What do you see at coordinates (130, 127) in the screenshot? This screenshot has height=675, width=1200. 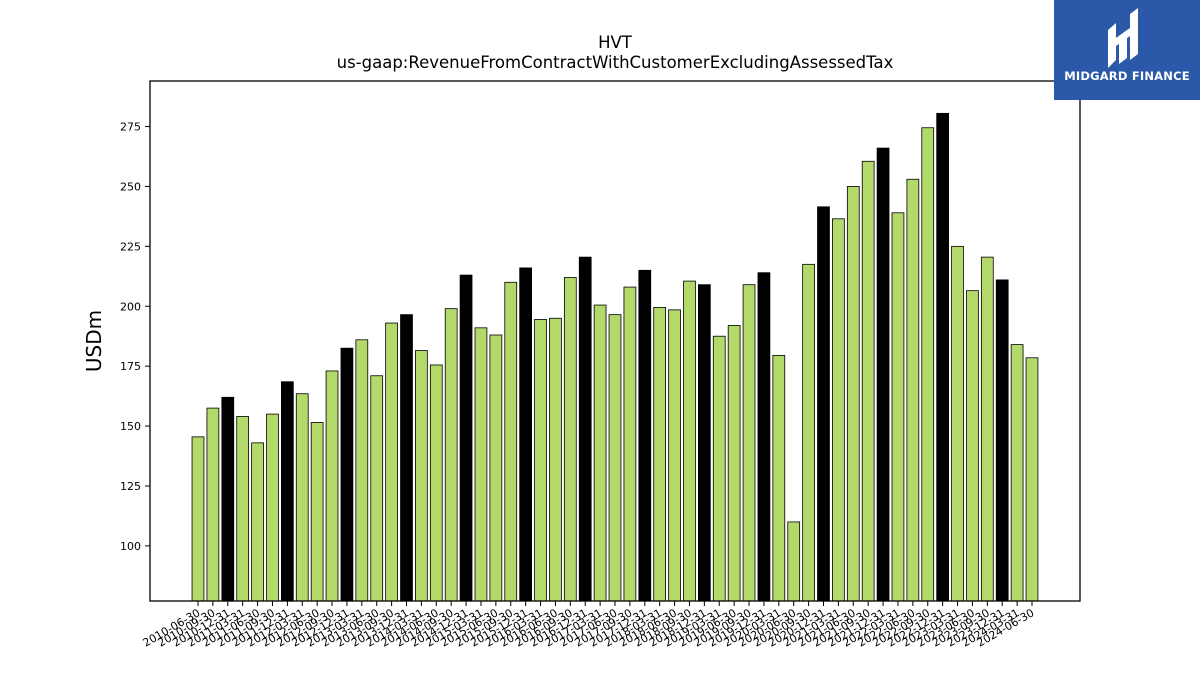 I see `y-tick-label: 275` at bounding box center [130, 127].